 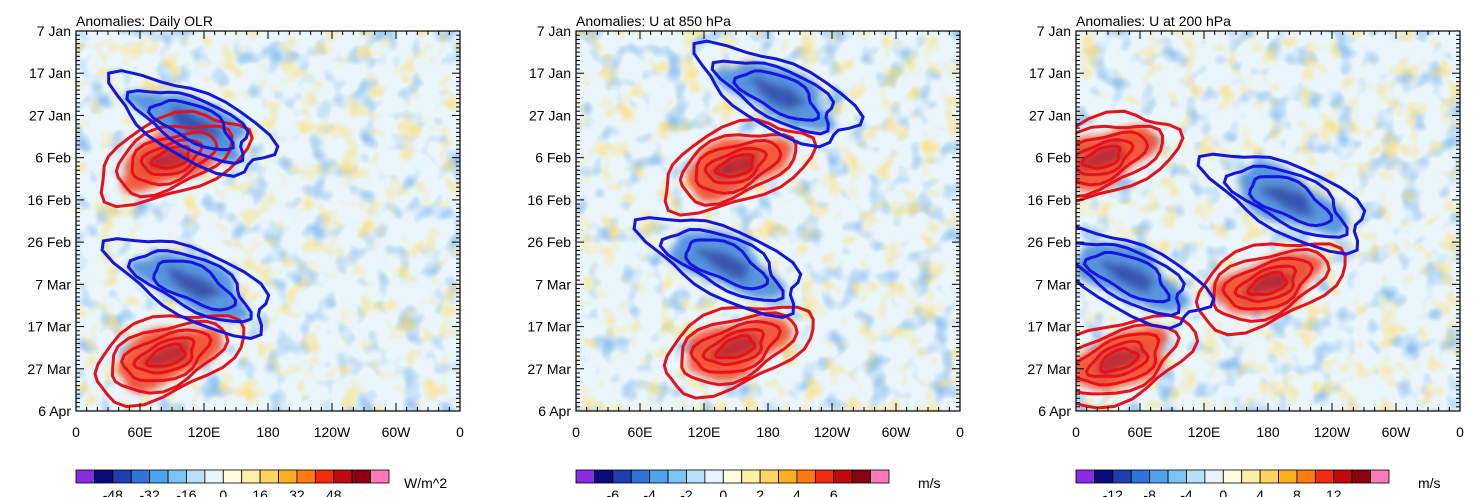 What do you see at coordinates (929, 483) in the screenshot?
I see `colorbar-units: m/s` at bounding box center [929, 483].